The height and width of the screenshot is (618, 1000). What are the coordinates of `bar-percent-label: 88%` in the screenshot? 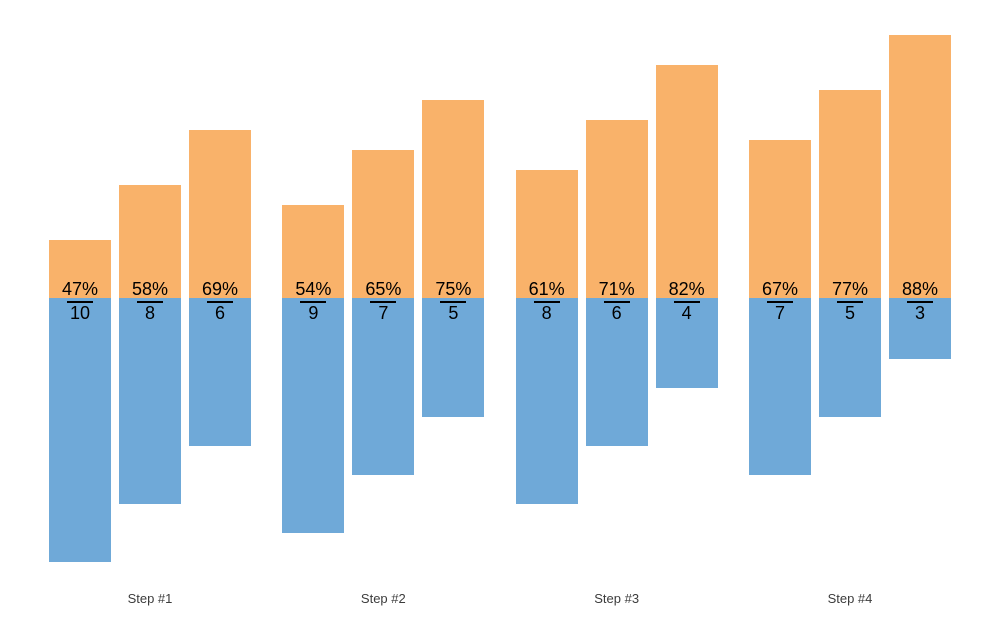 It's located at (919, 289).